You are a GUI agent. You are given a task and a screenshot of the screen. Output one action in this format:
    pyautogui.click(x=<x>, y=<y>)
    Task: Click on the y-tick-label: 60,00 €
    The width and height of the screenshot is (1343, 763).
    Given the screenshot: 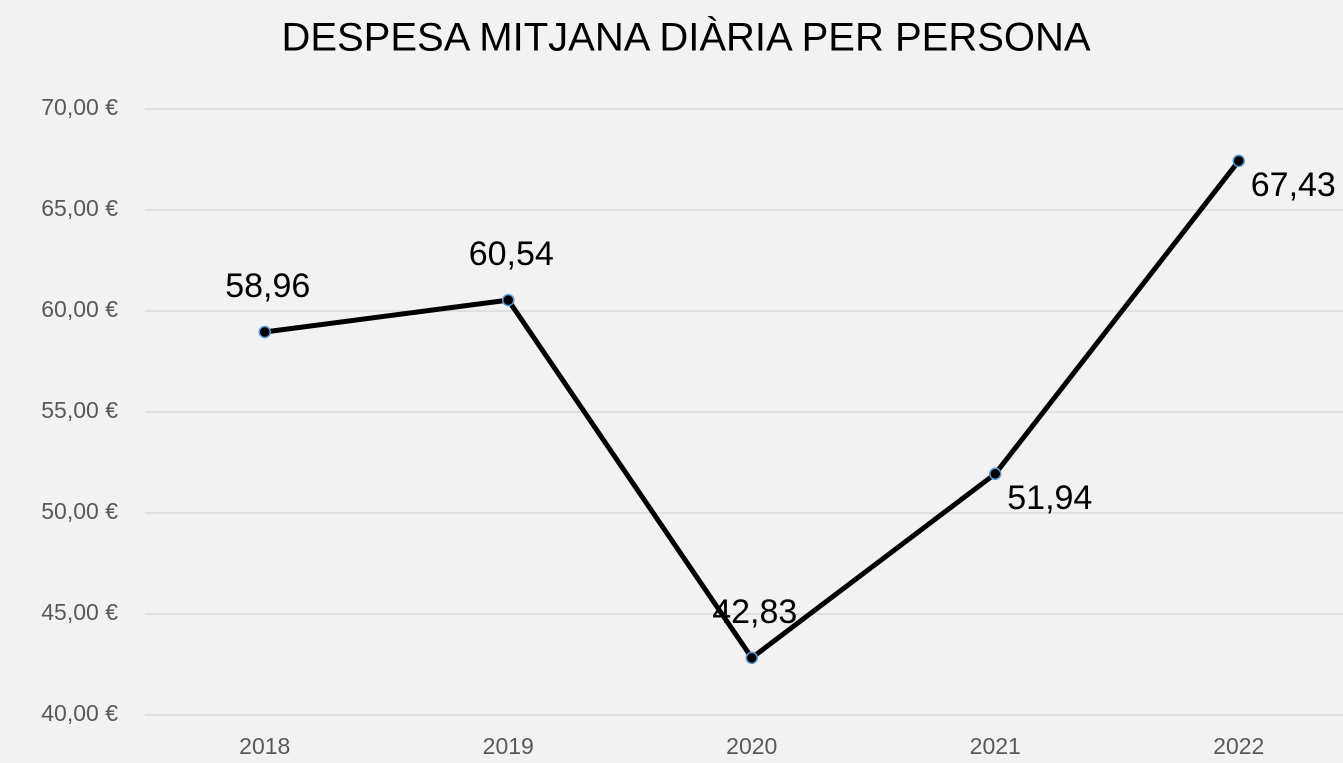 What is the action you would take?
    pyautogui.click(x=79, y=309)
    